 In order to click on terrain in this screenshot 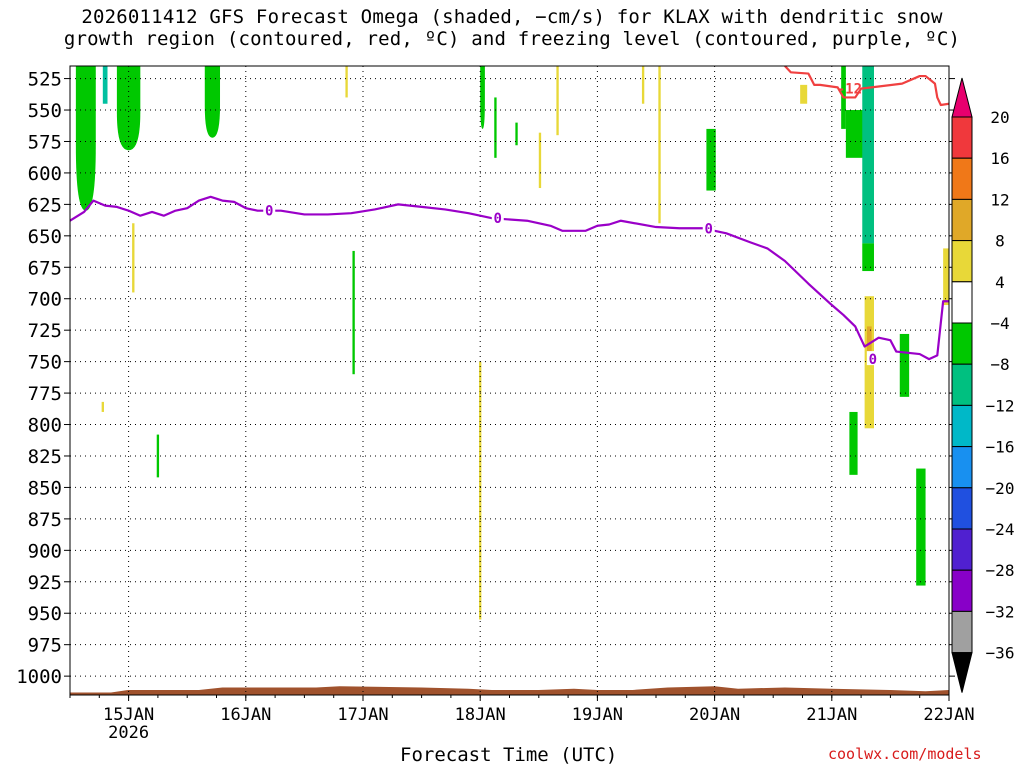, I will do `click(509, 690)`.